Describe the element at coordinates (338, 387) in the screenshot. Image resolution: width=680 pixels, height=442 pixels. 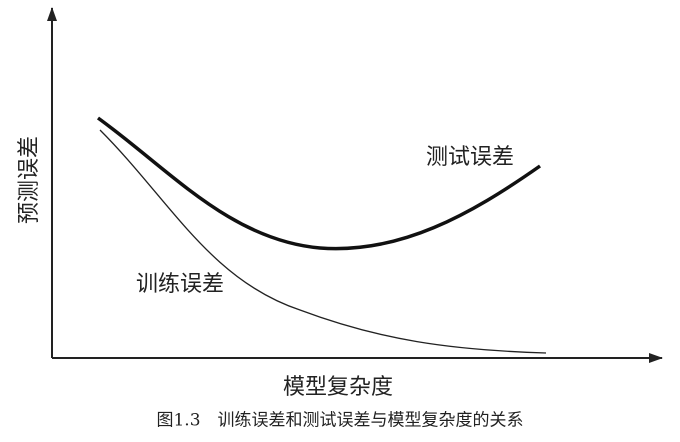
I see `x-axis-label: 模型复杂度` at that location.